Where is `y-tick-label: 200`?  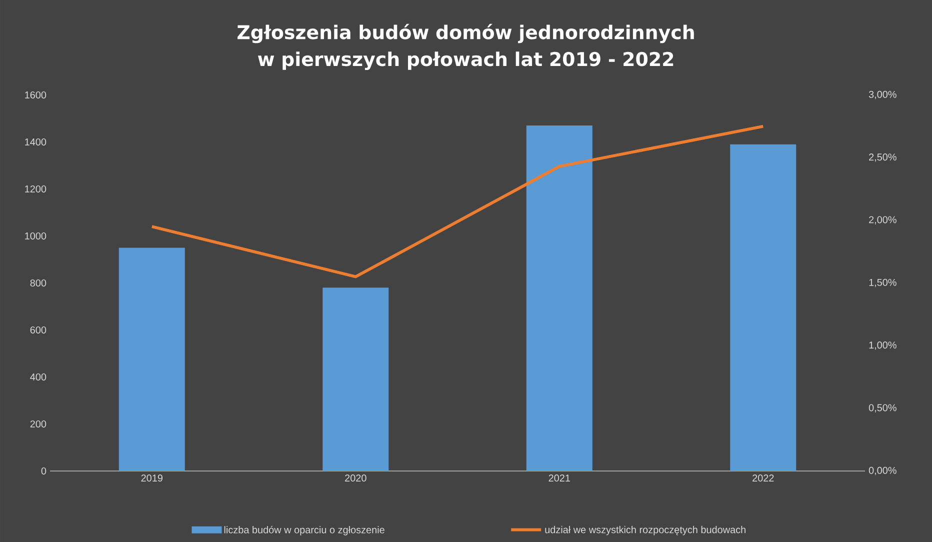
y-tick-label: 200 is located at coordinates (38, 424).